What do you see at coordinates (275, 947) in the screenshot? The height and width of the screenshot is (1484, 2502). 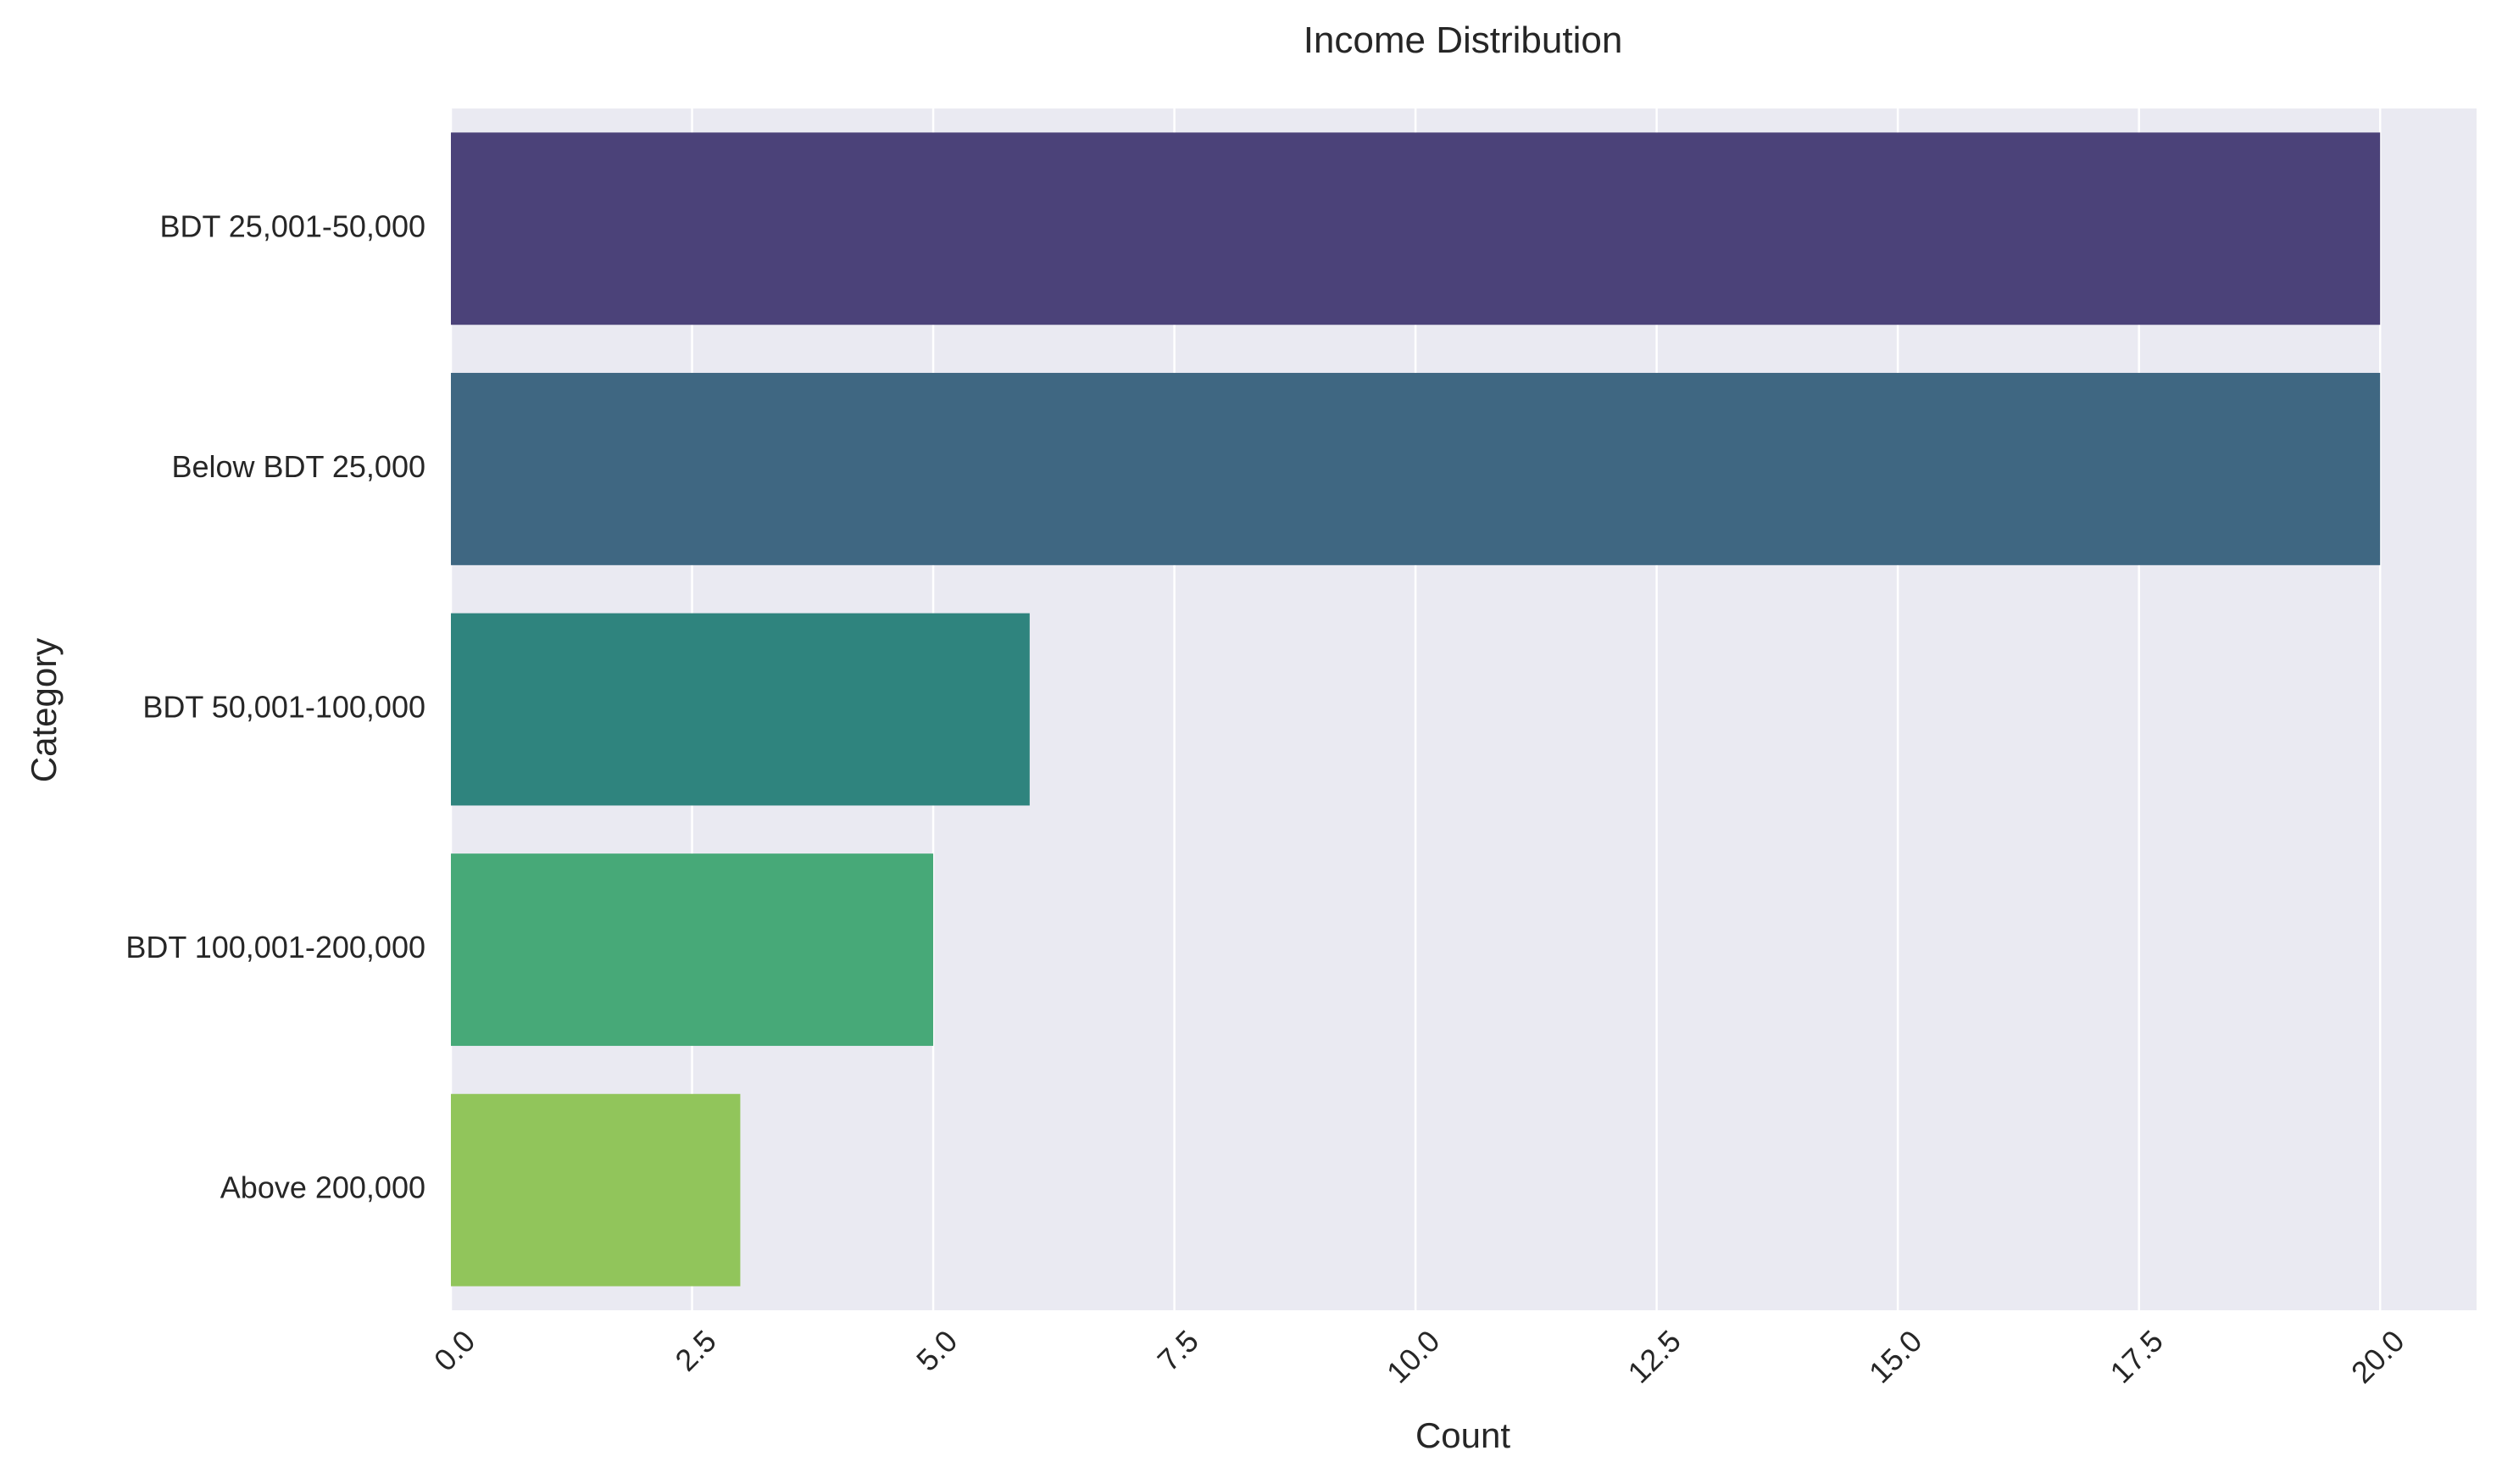 I see `category-label: BDT 100,001-200,000` at bounding box center [275, 947].